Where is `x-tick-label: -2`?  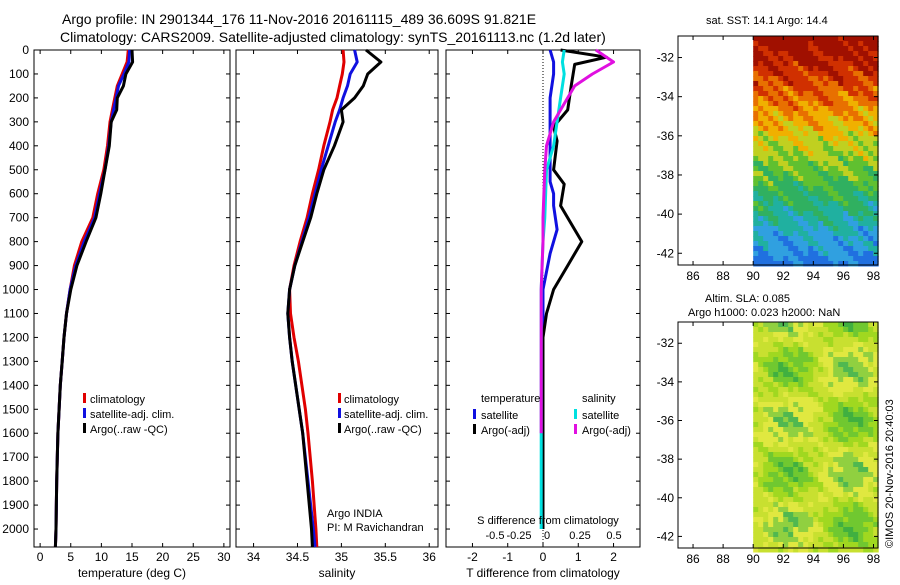 x-tick-label: -2 is located at coordinates (472, 557).